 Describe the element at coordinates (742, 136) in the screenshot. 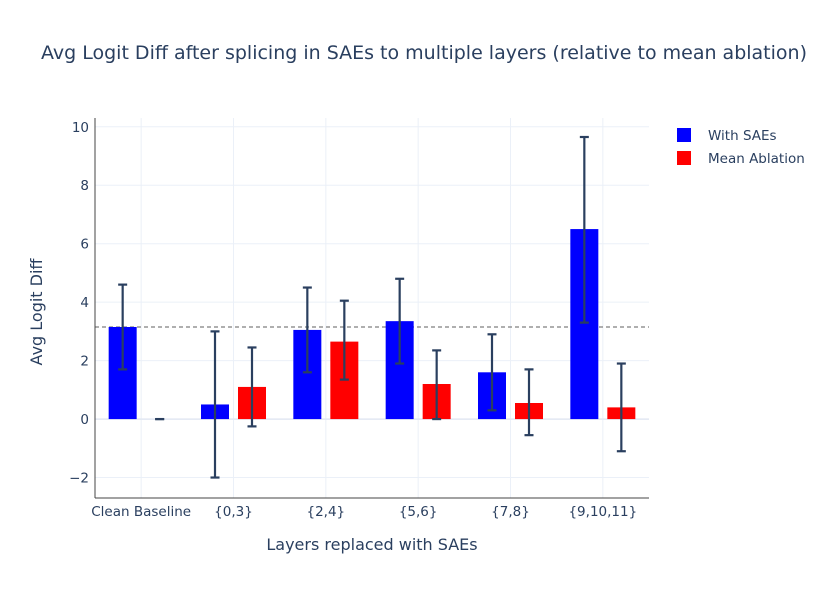

I see `legend-label-with-saes: With SAEs` at that location.